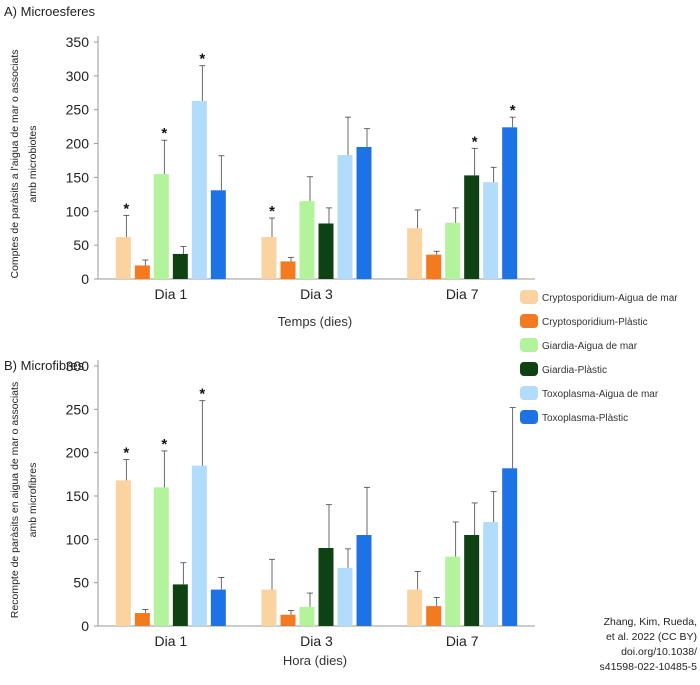 Image resolution: width=700 pixels, height=685 pixels. I want to click on legend-label: Giardia-Aigua de mar, so click(590, 346).